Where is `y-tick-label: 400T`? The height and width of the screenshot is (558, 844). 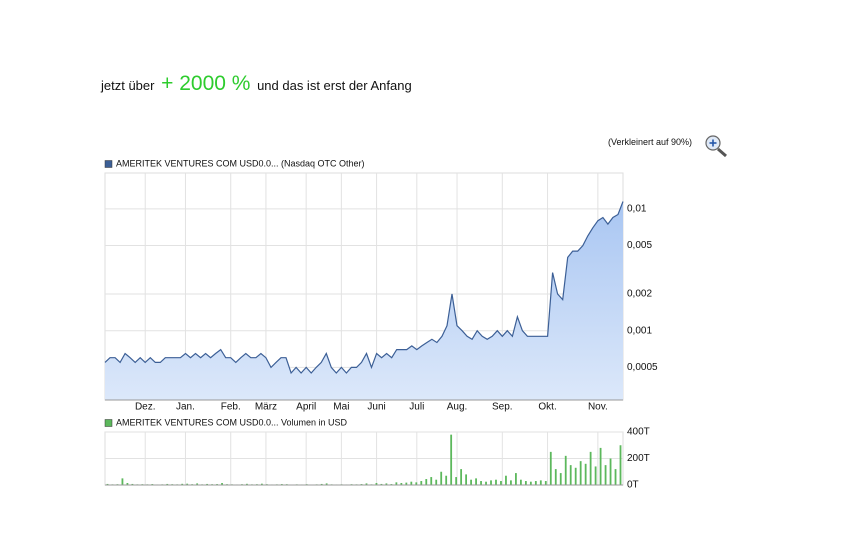 y-tick-label: 400T is located at coordinates (638, 432).